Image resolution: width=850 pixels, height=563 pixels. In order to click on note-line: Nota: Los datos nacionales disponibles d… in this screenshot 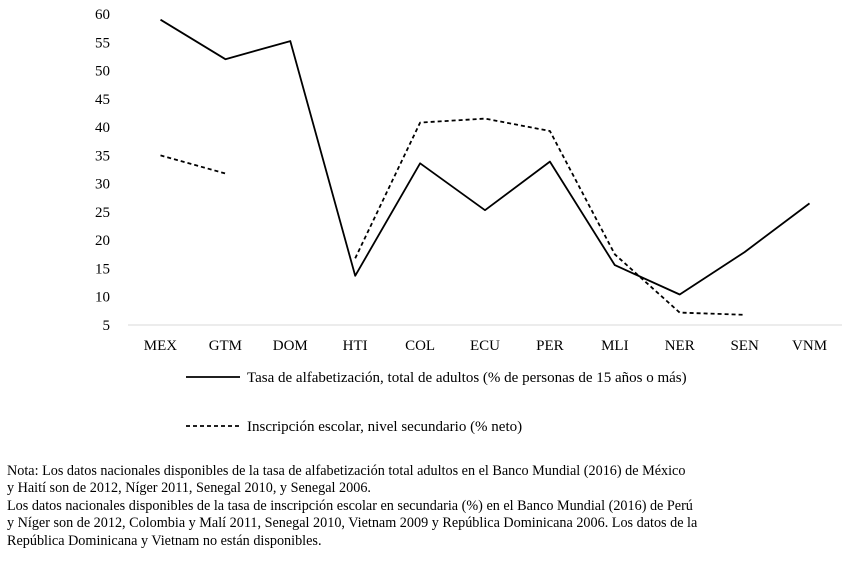, I will do `click(346, 471)`.